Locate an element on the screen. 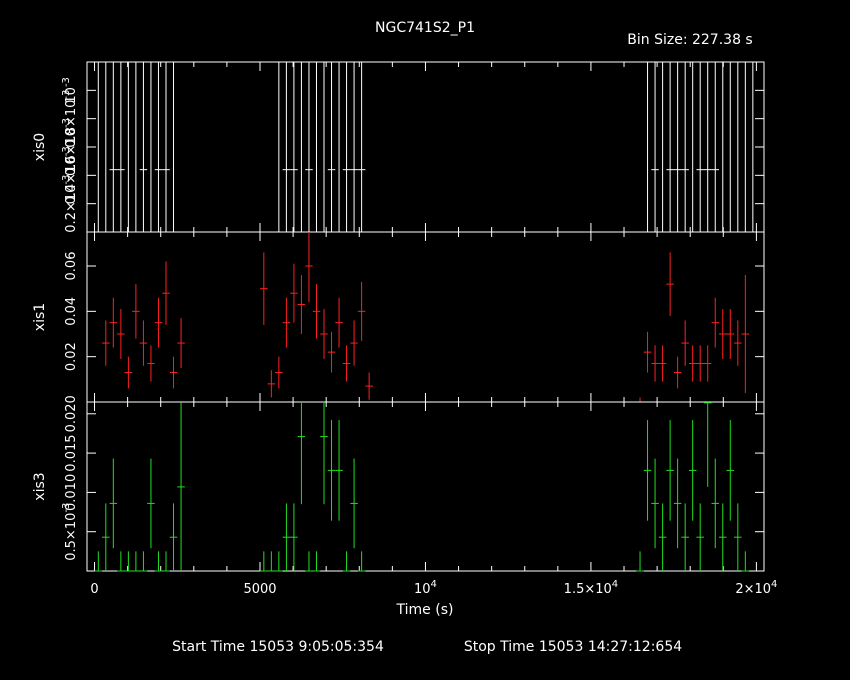 Image resolution: width=850 pixels, height=680 pixels. chart-title: NGC741S2_P1 is located at coordinates (425, 28).